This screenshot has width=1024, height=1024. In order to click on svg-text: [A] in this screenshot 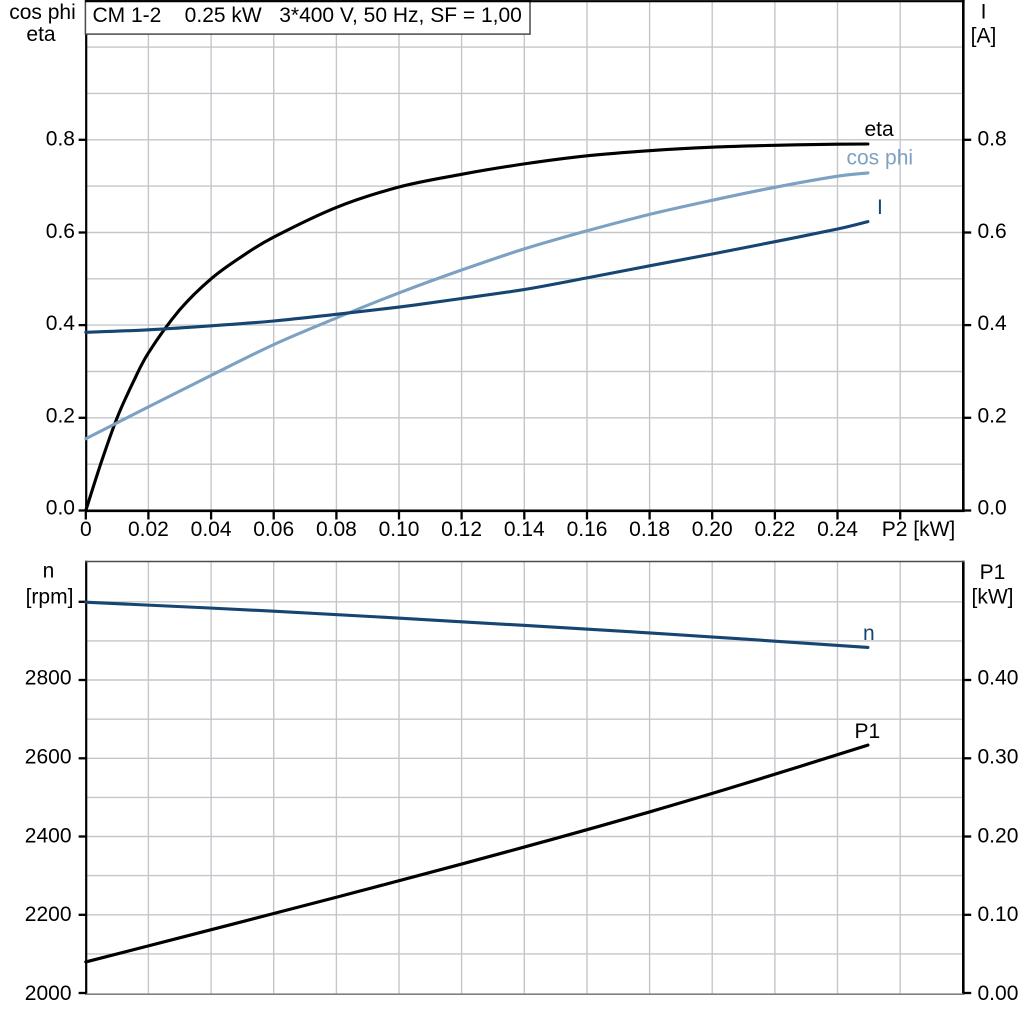, I will do `click(984, 36)`.